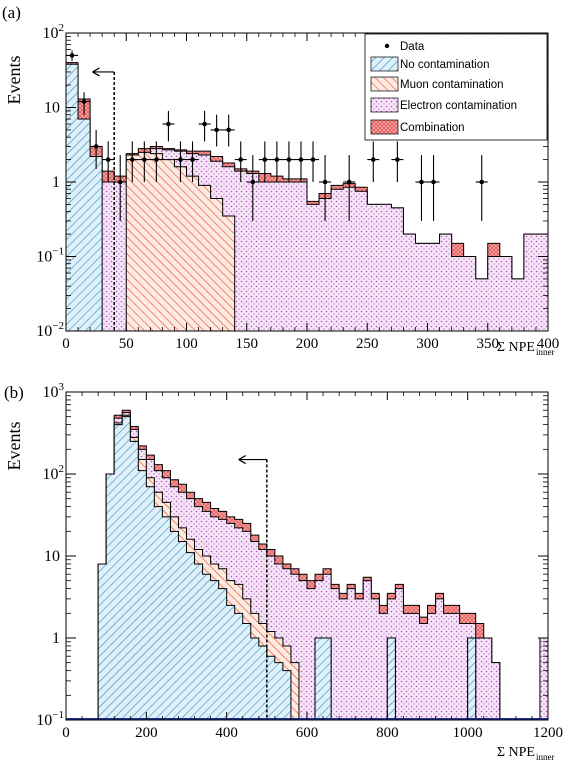  What do you see at coordinates (488, 344) in the screenshot?
I see `x-tick-label: 350` at bounding box center [488, 344].